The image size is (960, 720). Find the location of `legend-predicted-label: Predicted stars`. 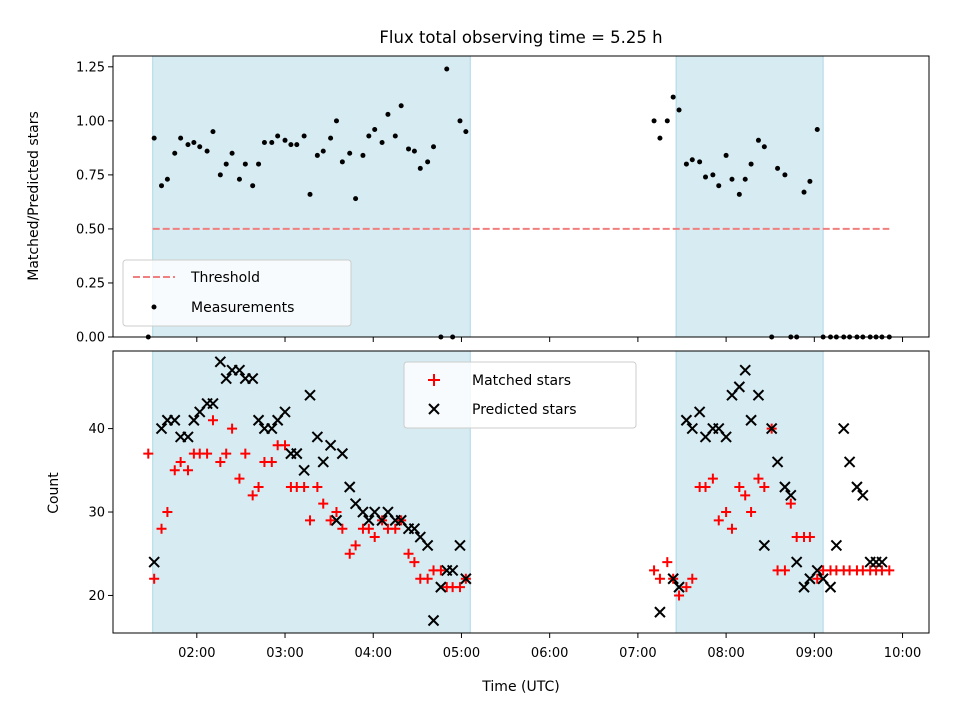

legend-predicted-label: Predicted stars is located at coordinates (524, 410).